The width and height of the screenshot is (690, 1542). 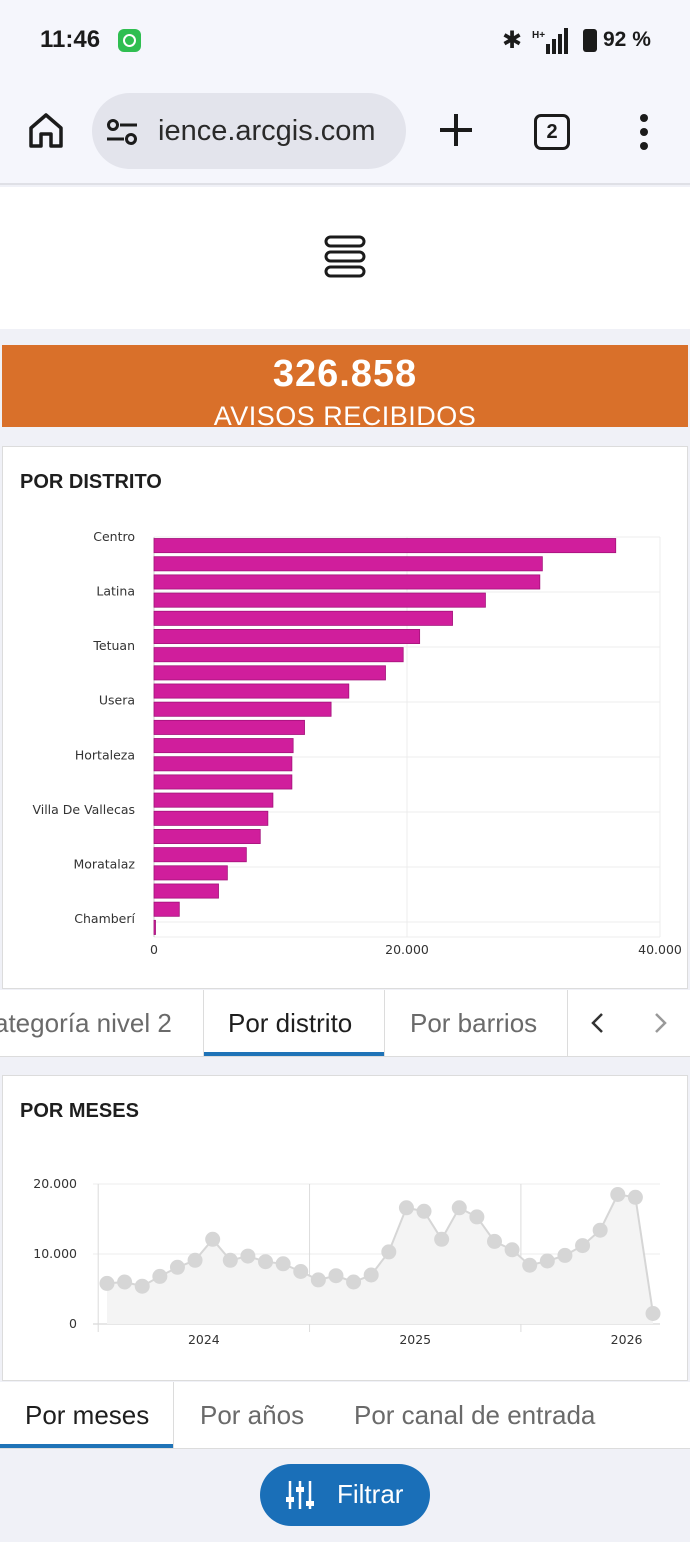 What do you see at coordinates (380, 1259) in the screenshot?
I see `series-area` at bounding box center [380, 1259].